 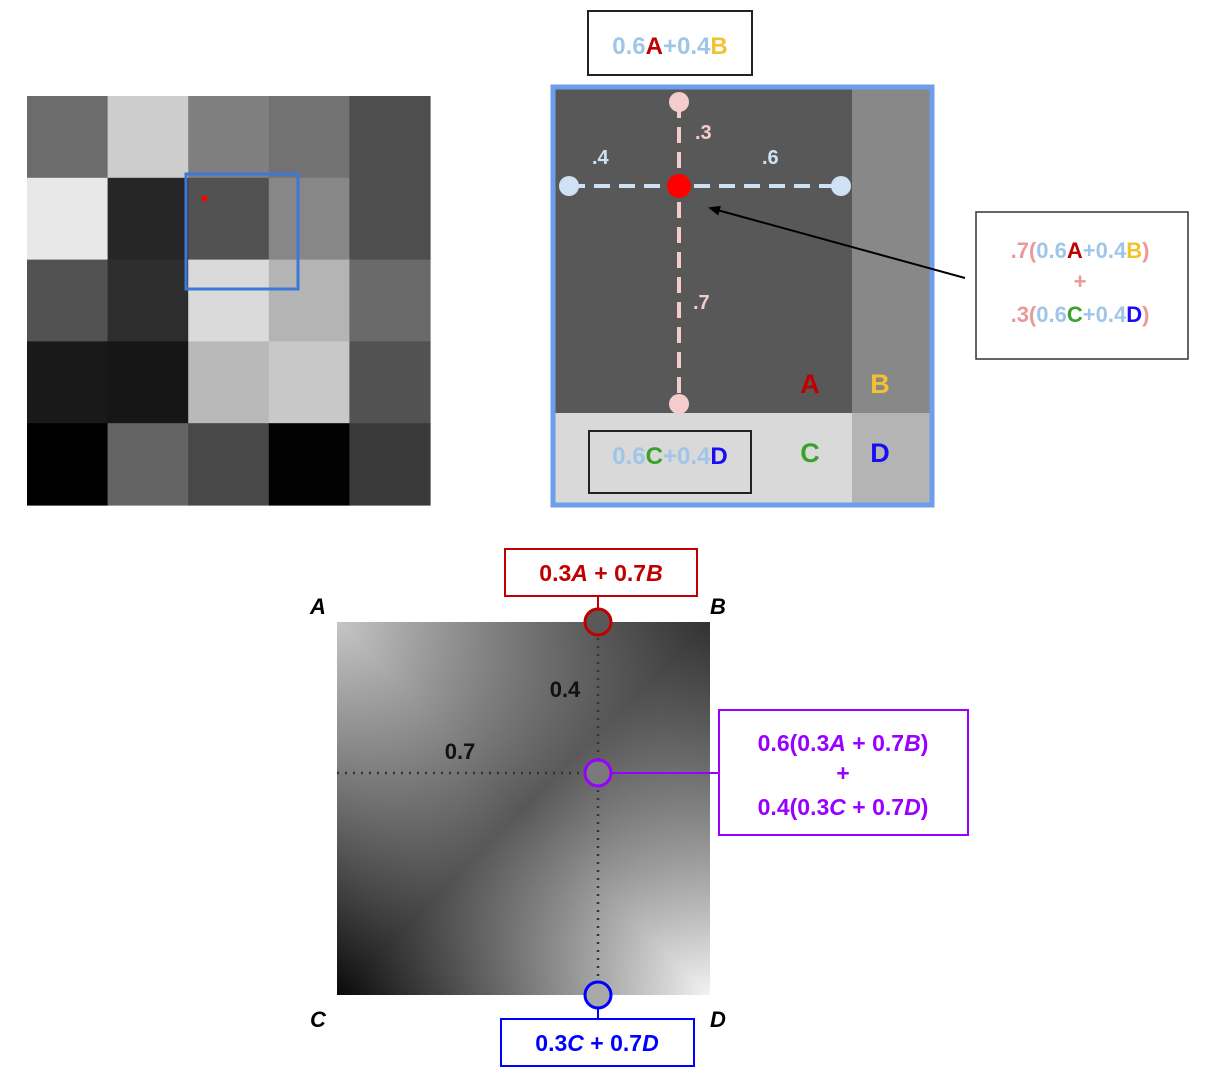 What do you see at coordinates (148, 382) in the screenshot?
I see `pixel-cell-r3-c1` at bounding box center [148, 382].